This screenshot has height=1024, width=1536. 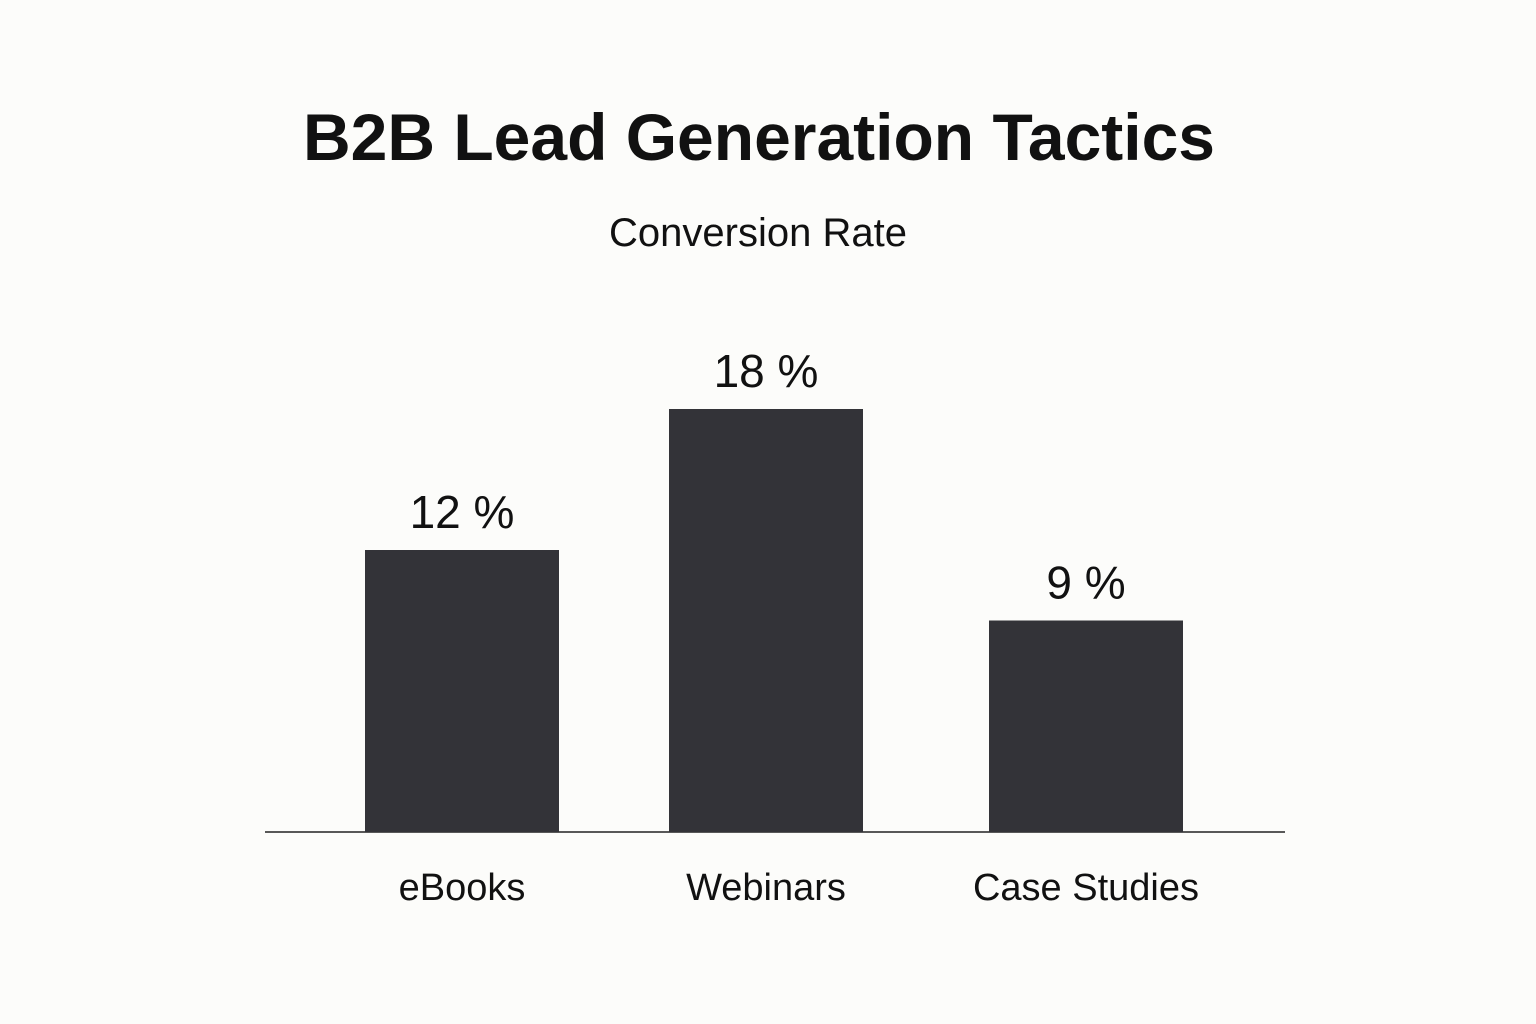 What do you see at coordinates (1085, 583) in the screenshot?
I see `value-label-case-studies: 9 %` at bounding box center [1085, 583].